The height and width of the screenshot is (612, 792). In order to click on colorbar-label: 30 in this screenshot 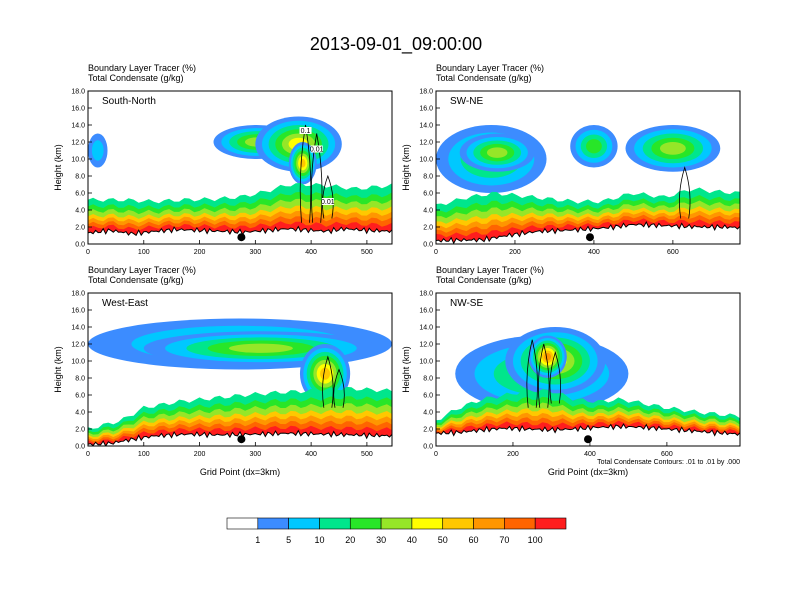, I will do `click(381, 540)`.